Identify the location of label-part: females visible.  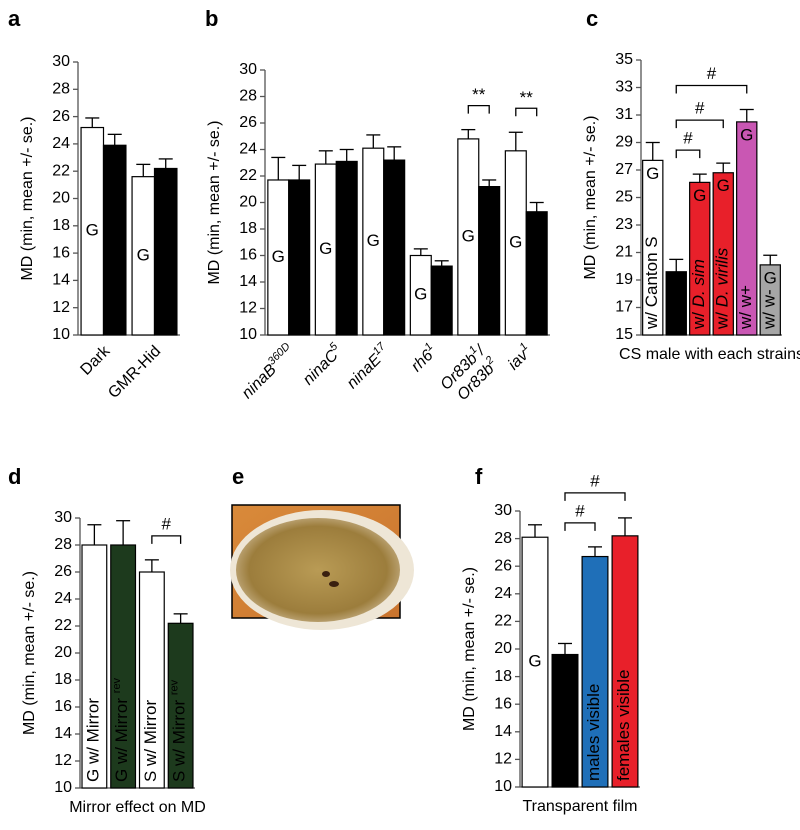
(623, 726).